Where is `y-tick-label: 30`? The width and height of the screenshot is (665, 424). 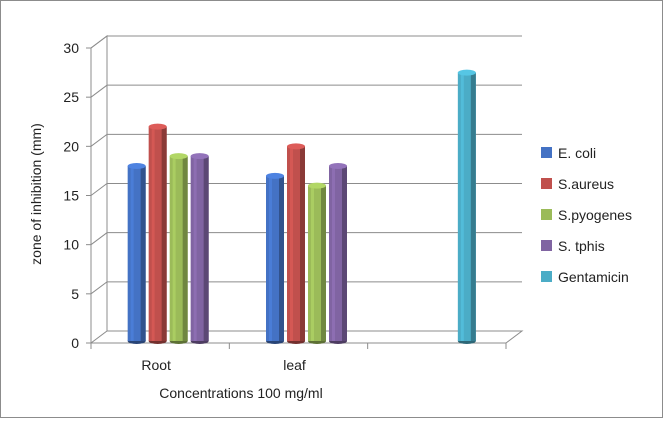 y-tick-label: 30 is located at coordinates (71, 48).